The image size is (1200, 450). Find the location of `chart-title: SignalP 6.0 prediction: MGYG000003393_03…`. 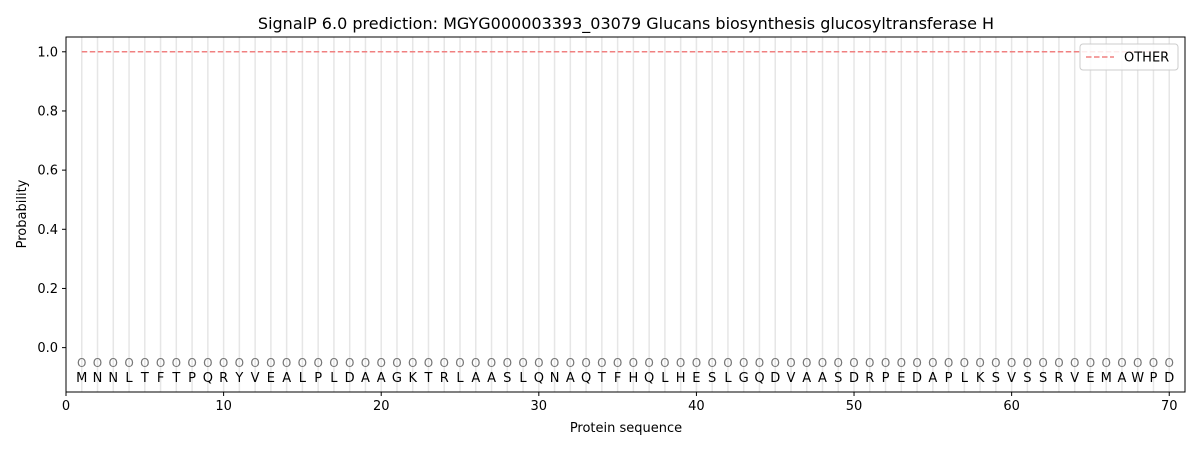

chart-title: SignalP 6.0 prediction: MGYG000003393_03… is located at coordinates (626, 24).